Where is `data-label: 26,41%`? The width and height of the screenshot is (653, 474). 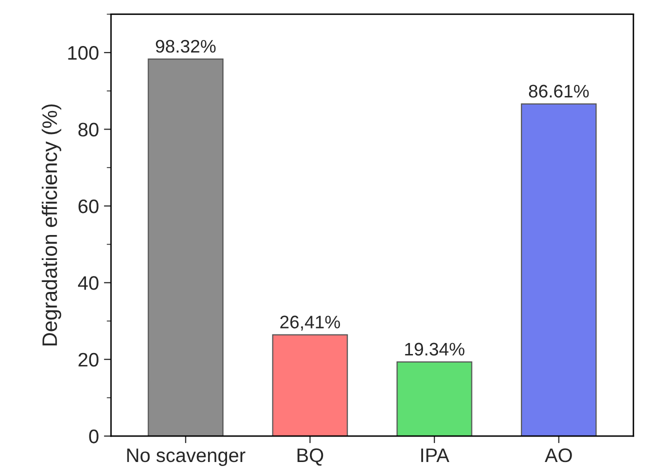 data-label: 26,41% is located at coordinates (310, 323).